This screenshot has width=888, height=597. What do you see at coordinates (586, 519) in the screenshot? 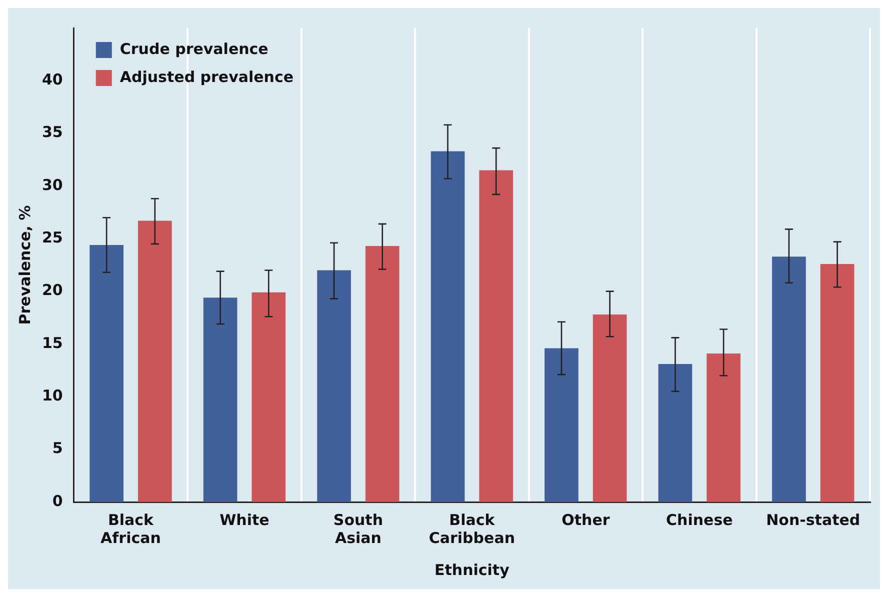
I see `x-tick-label: Other` at bounding box center [586, 519].